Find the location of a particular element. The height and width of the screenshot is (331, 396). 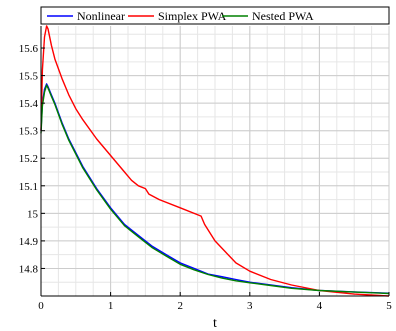

x-tick-label: 1 is located at coordinates (111, 306).